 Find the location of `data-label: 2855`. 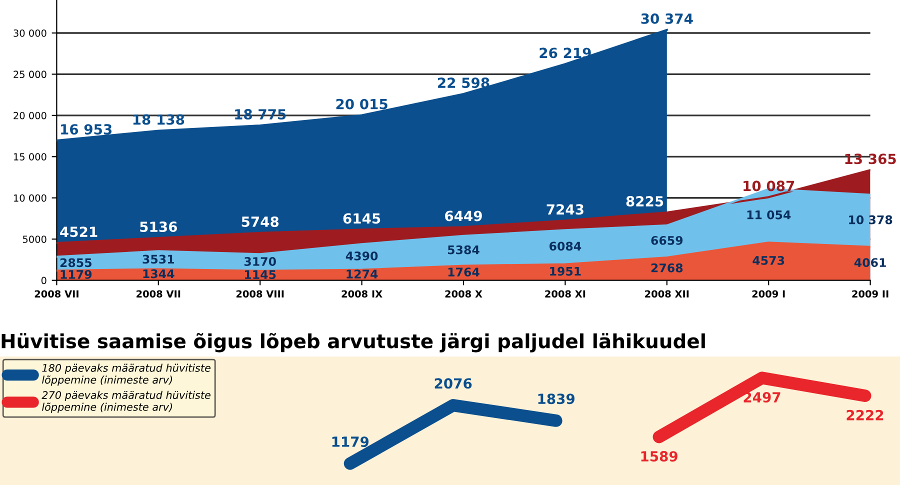

data-label: 2855 is located at coordinates (76, 263).